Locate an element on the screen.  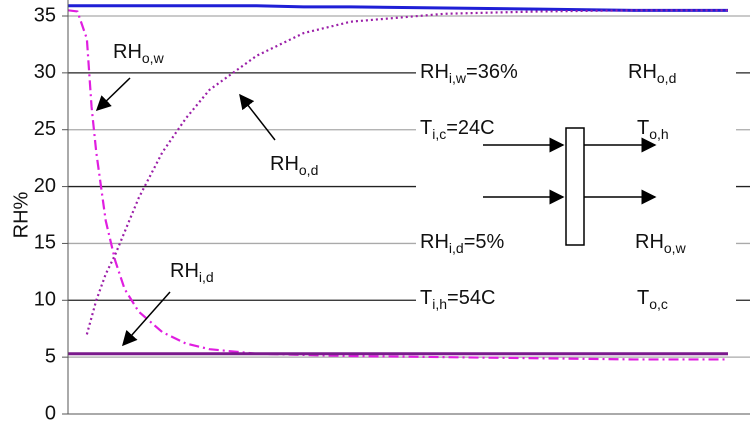
annotation: To,h is located at coordinates (653, 129).